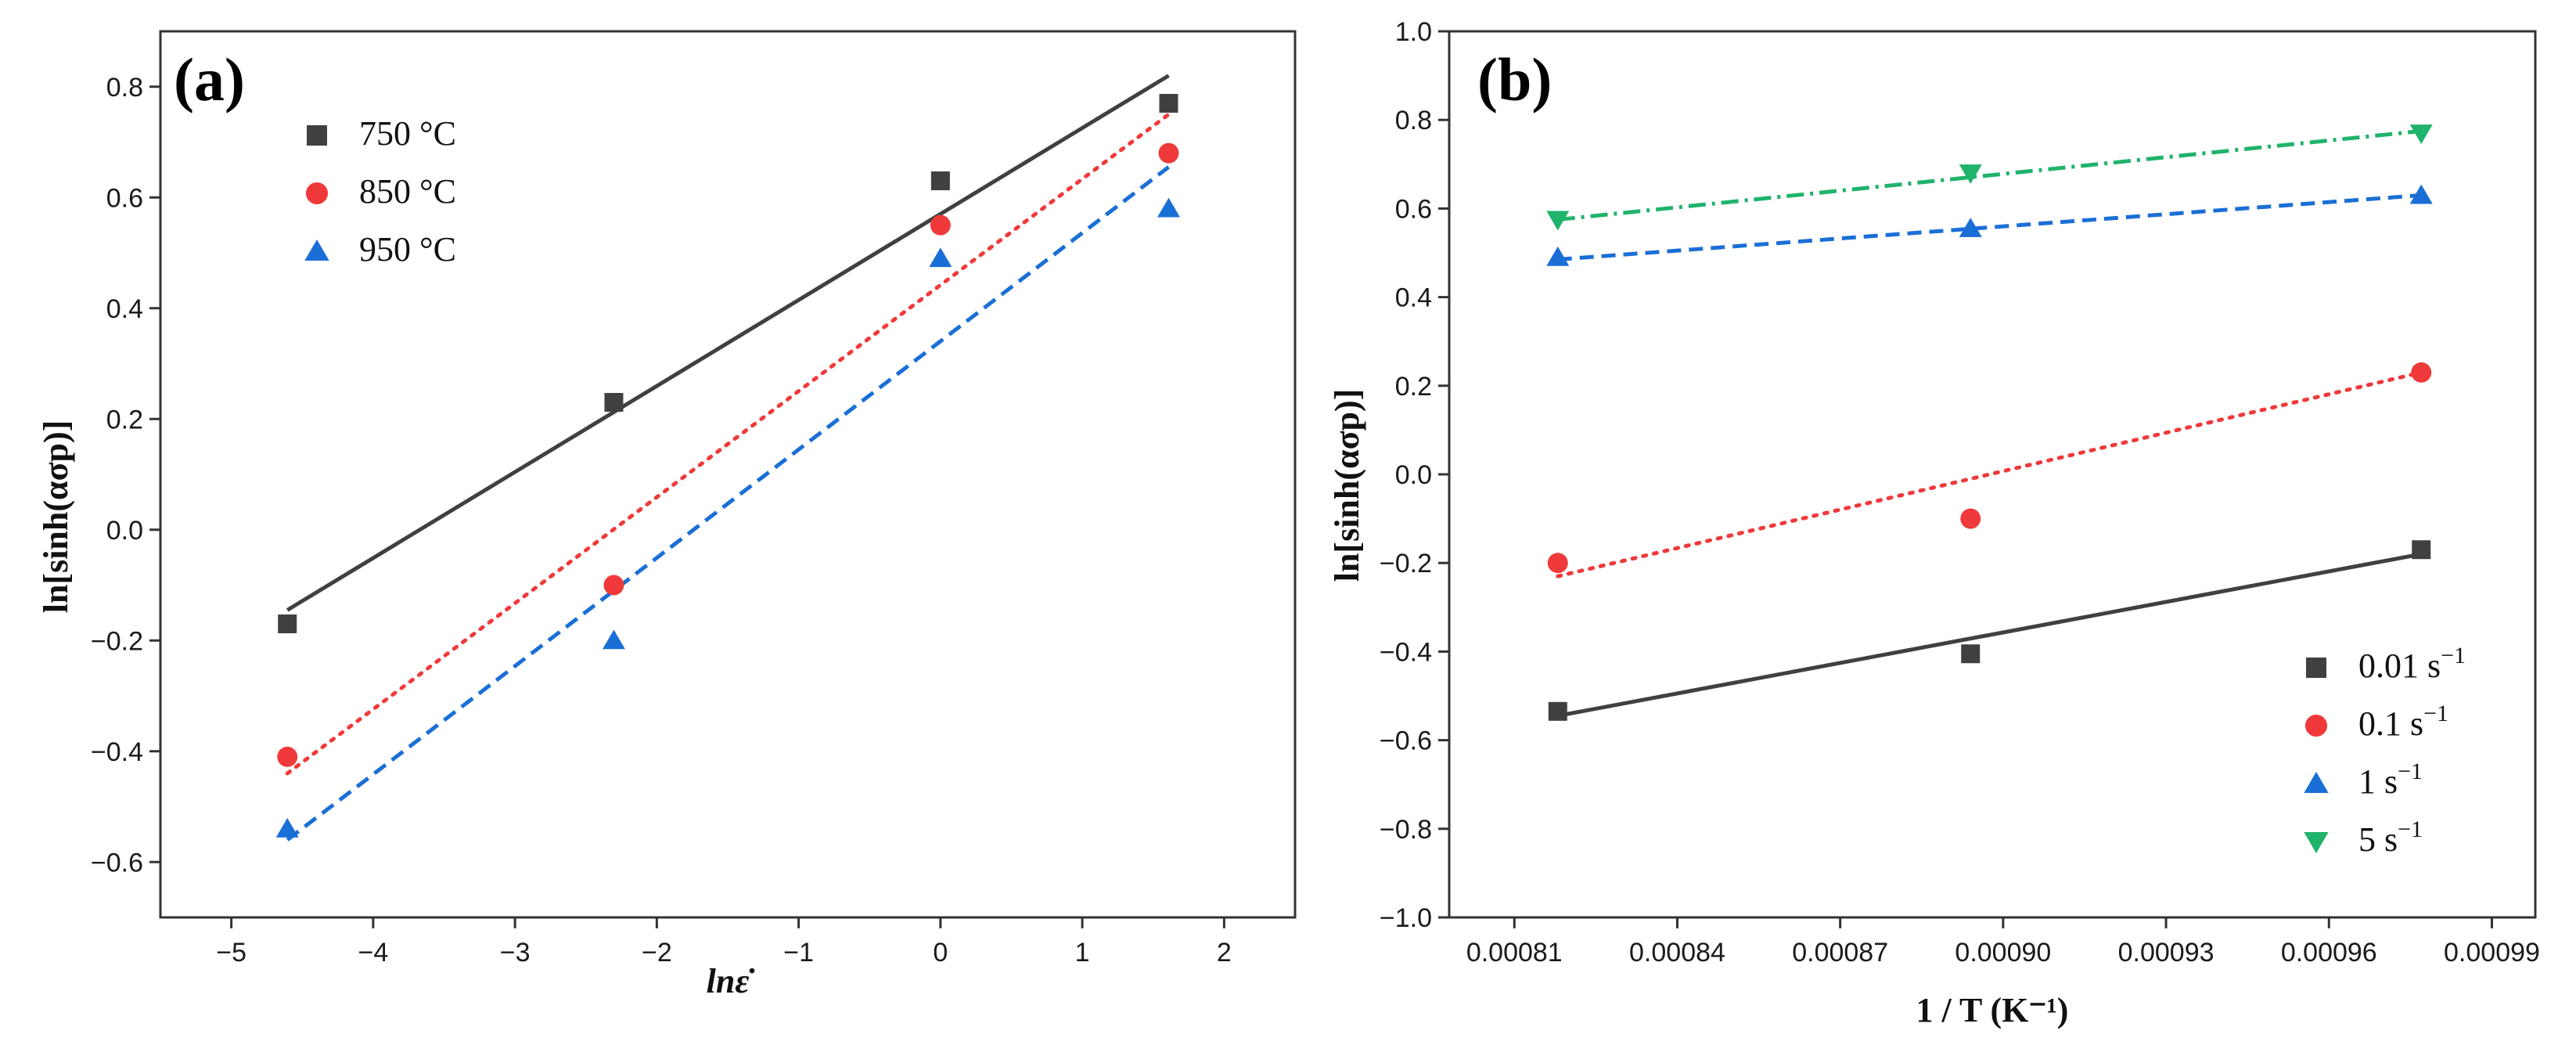  Describe the element at coordinates (799, 953) in the screenshot. I see `a-x-tick-label: −1` at that location.